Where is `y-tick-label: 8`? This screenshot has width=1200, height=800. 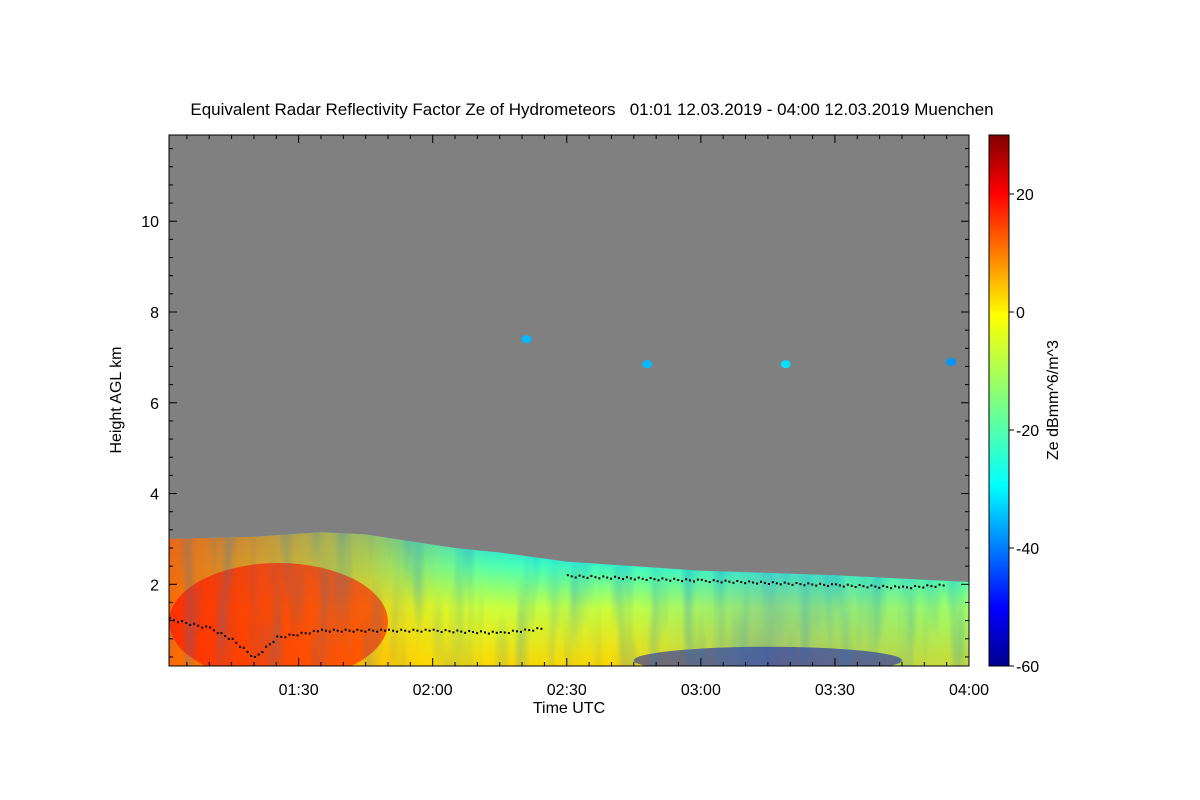 y-tick-label: 8 is located at coordinates (154, 313).